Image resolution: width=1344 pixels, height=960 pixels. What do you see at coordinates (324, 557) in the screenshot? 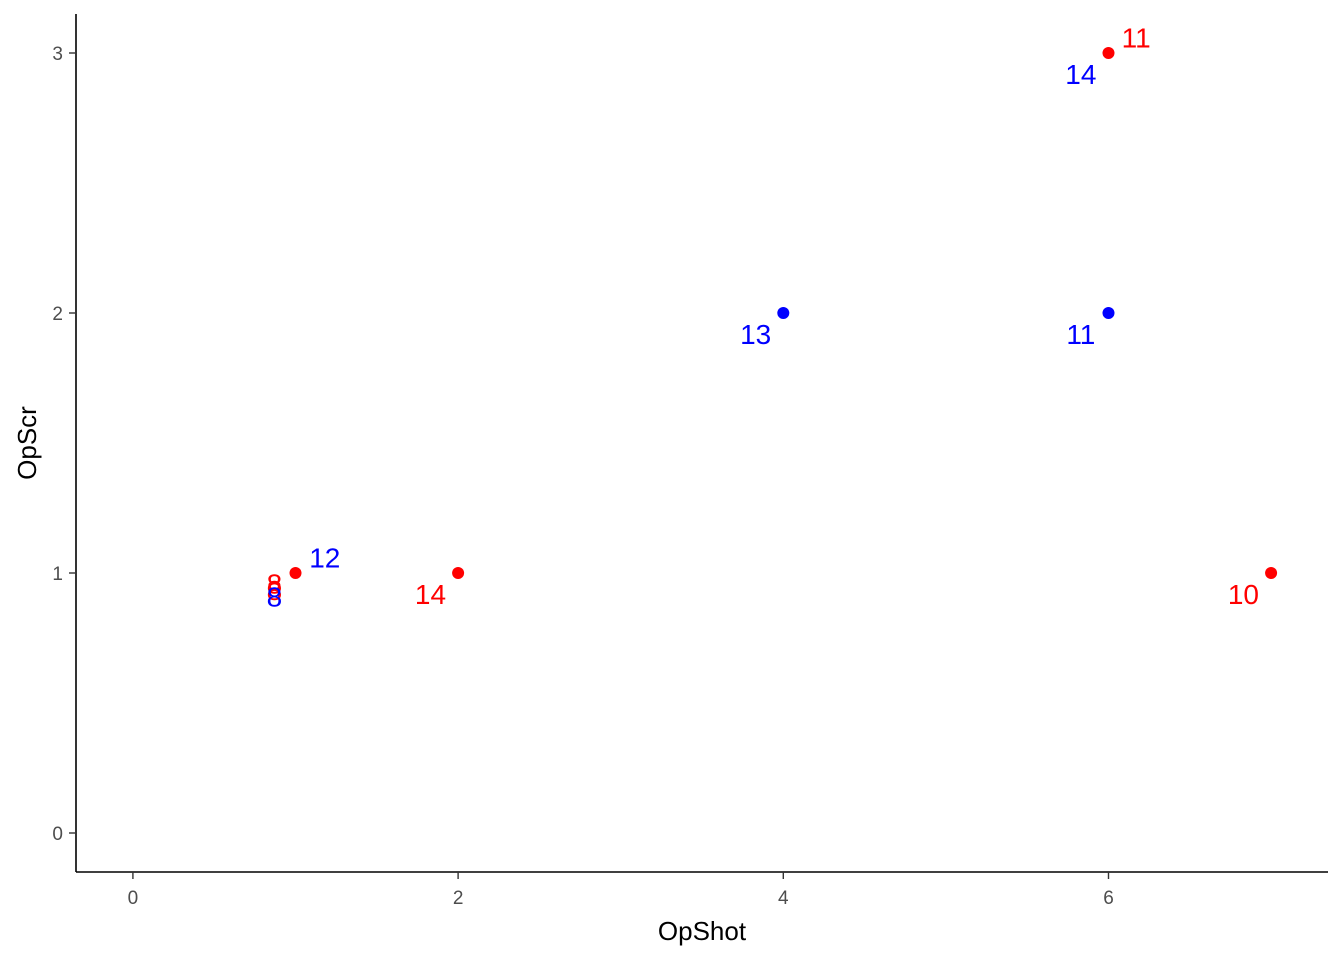
I see `point-label: 12` at bounding box center [324, 557].